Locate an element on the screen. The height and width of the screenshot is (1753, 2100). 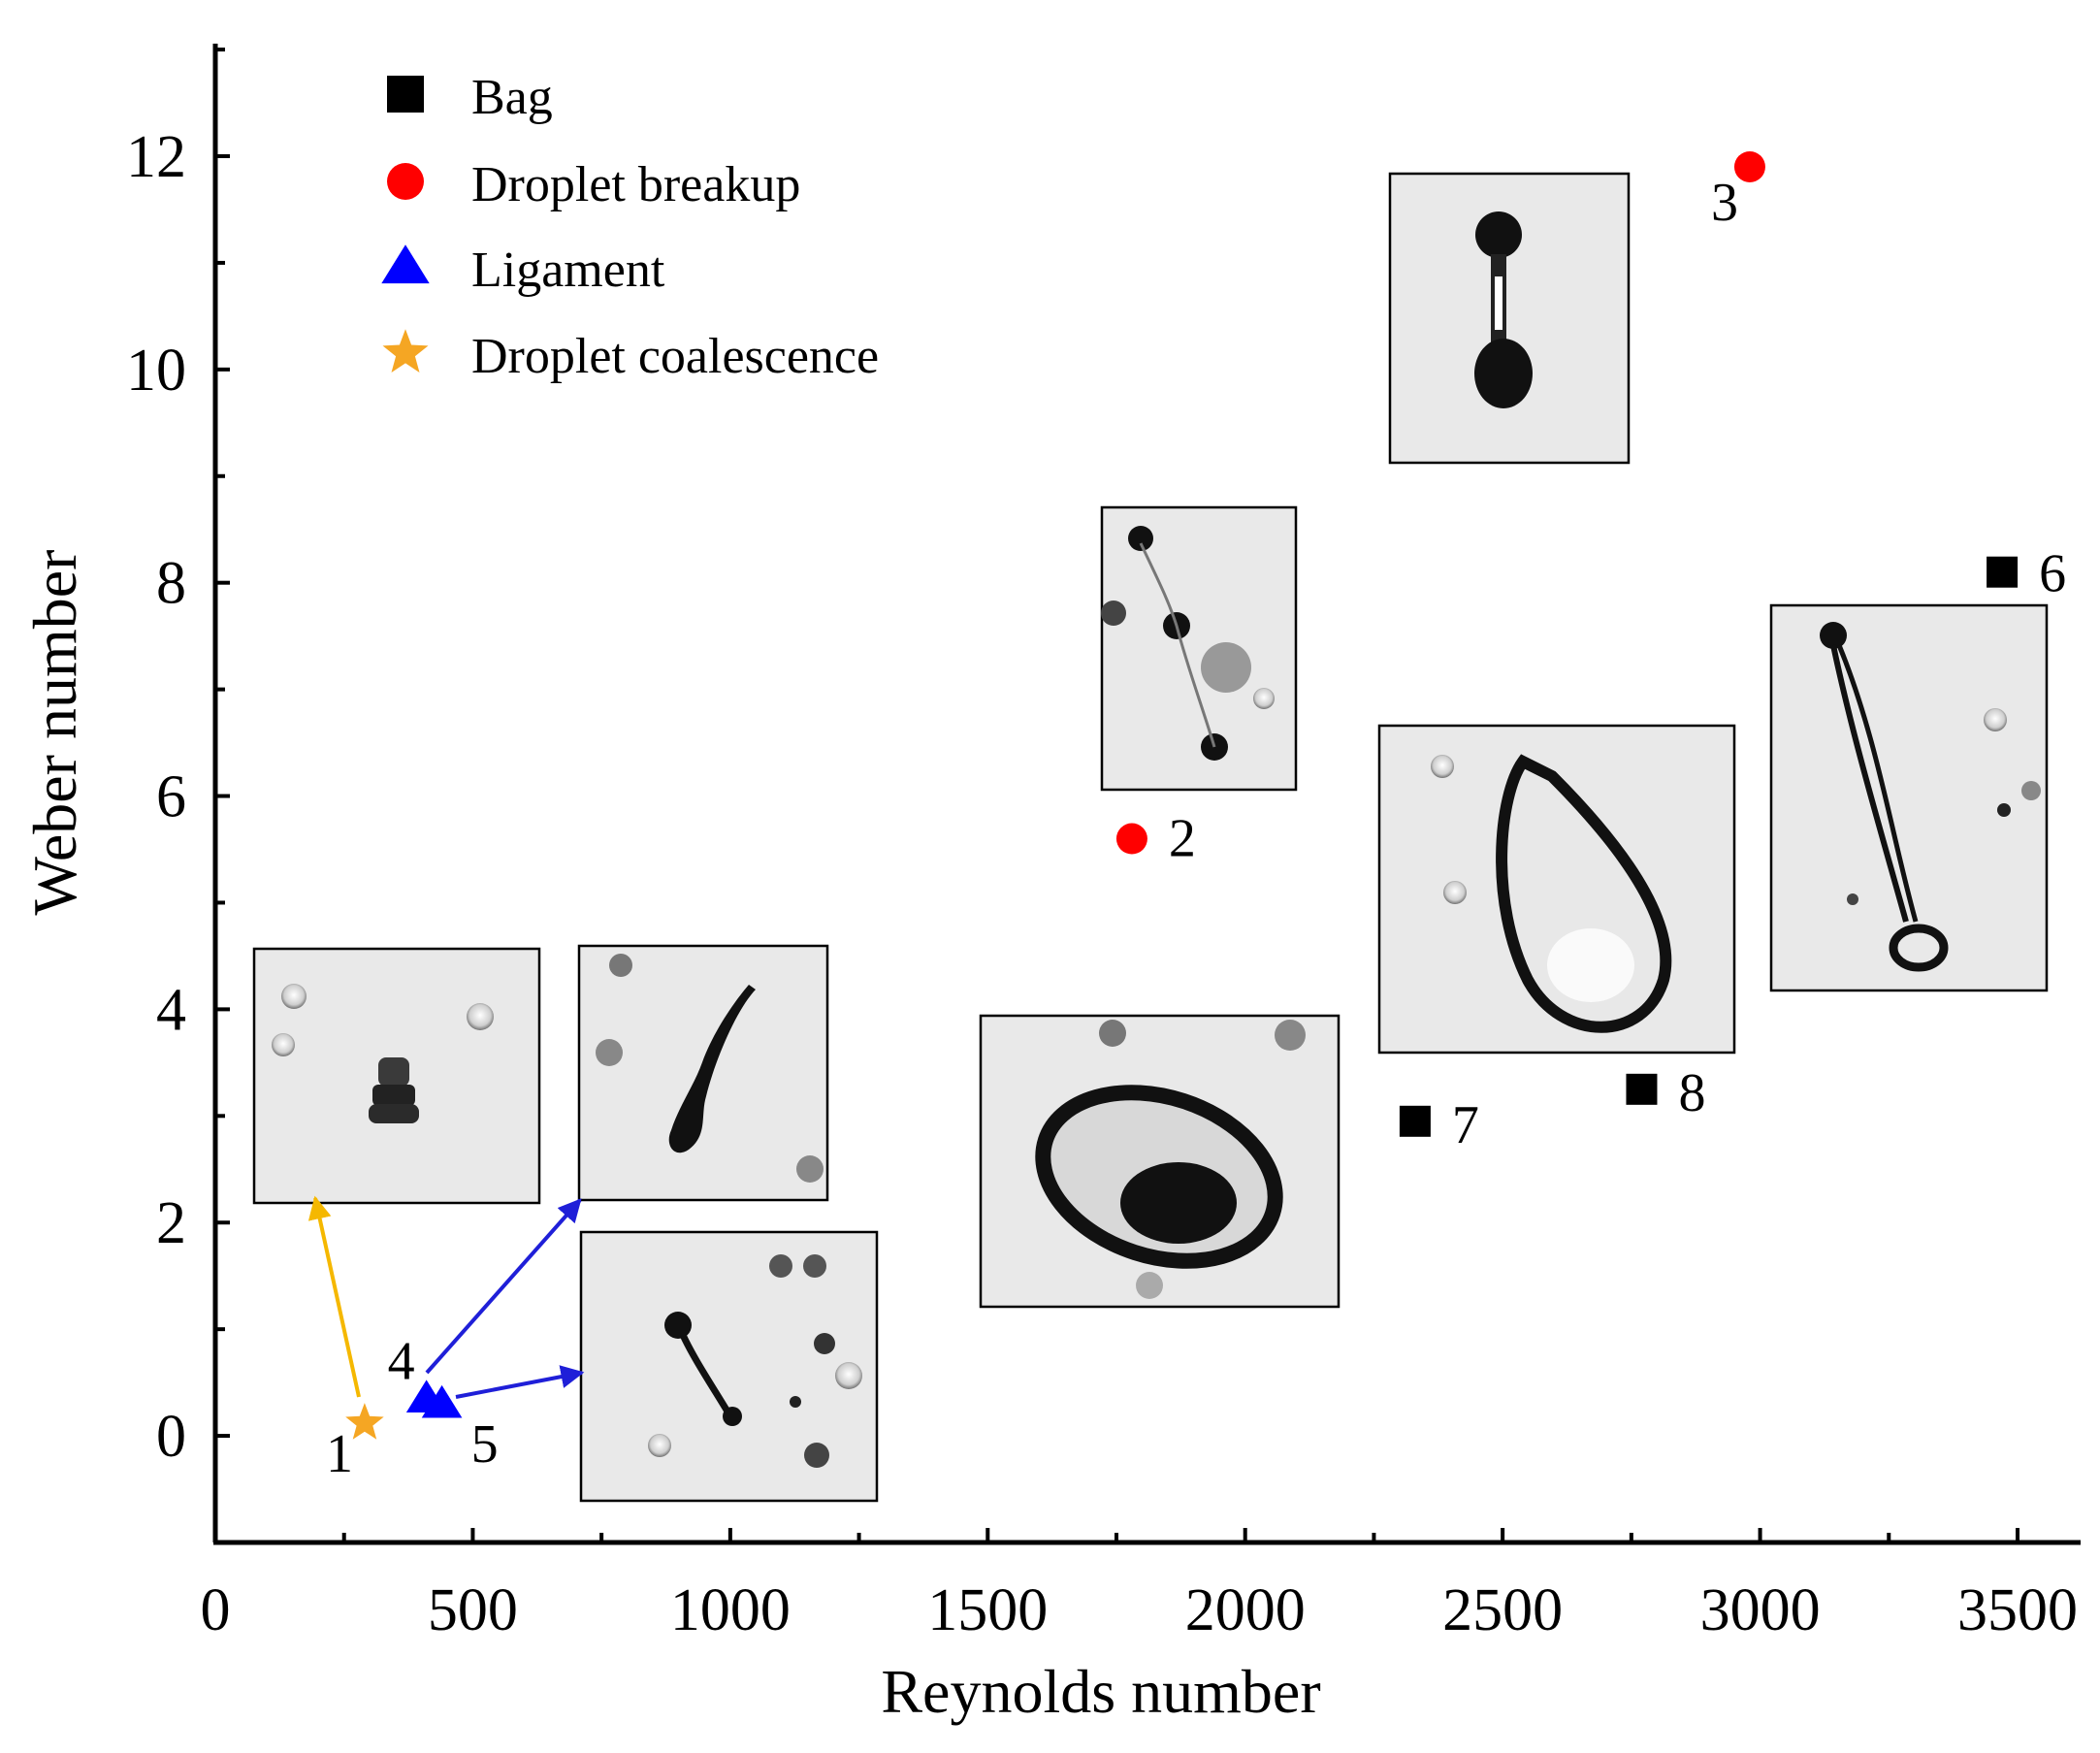
coalescence-image is located at coordinates (396, 1076).